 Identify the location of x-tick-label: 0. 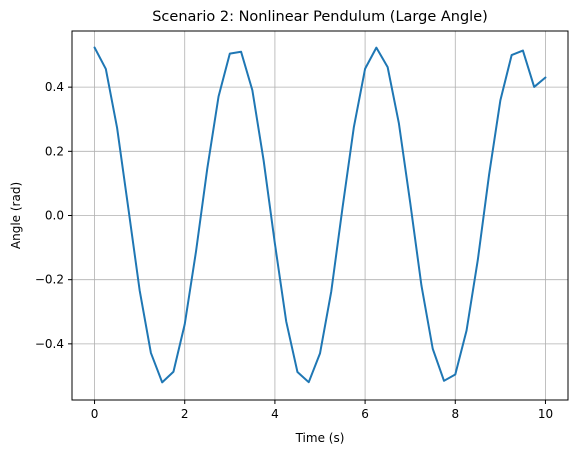
(95, 414).